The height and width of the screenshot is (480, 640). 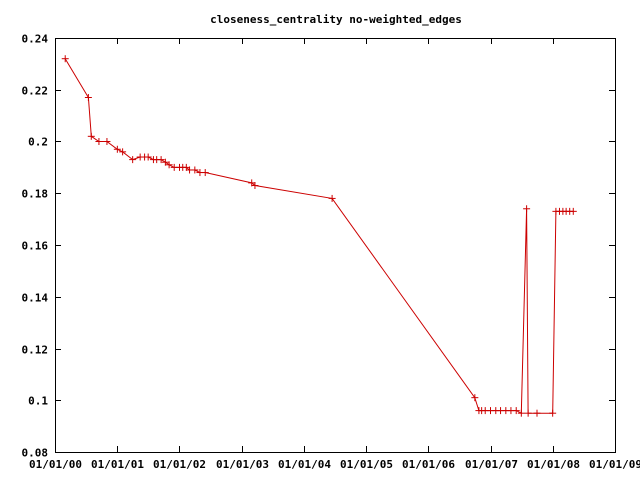 I want to click on x-tick-label: 01/01/01, so click(x=117, y=464).